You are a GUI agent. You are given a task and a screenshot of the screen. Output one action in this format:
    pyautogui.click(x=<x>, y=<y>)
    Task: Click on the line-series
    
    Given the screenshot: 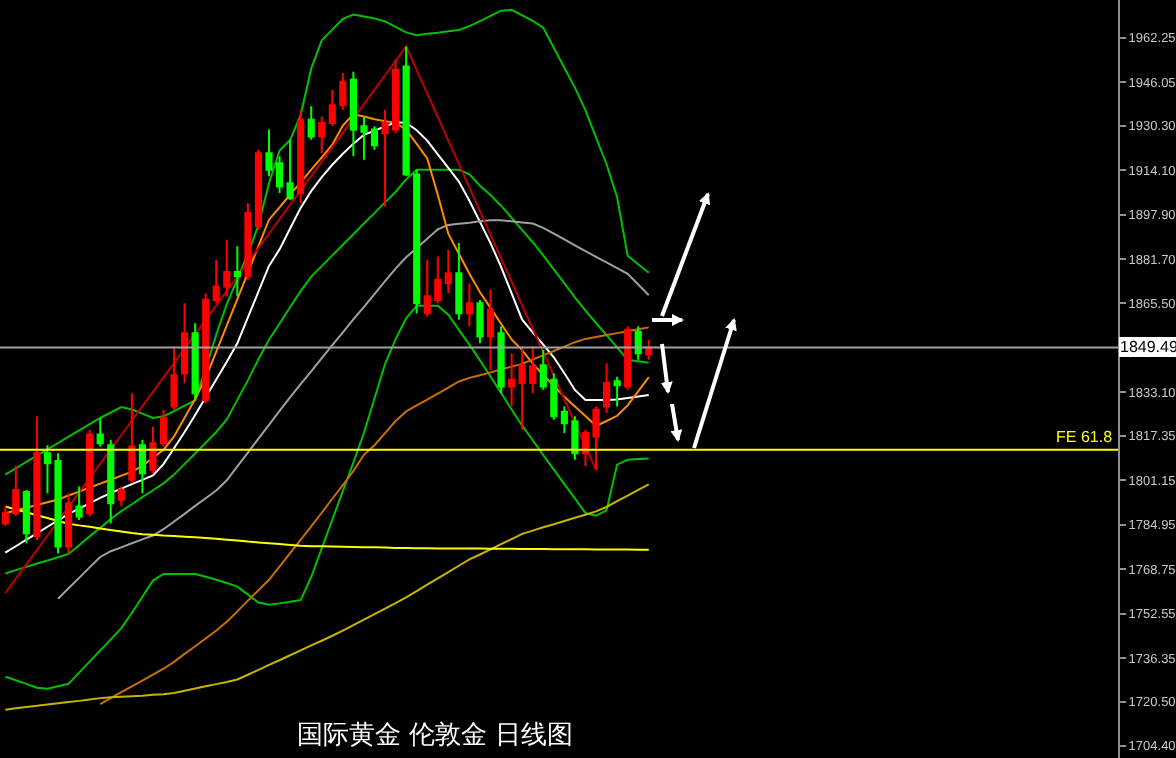 What is the action you would take?
    pyautogui.click(x=327, y=528)
    